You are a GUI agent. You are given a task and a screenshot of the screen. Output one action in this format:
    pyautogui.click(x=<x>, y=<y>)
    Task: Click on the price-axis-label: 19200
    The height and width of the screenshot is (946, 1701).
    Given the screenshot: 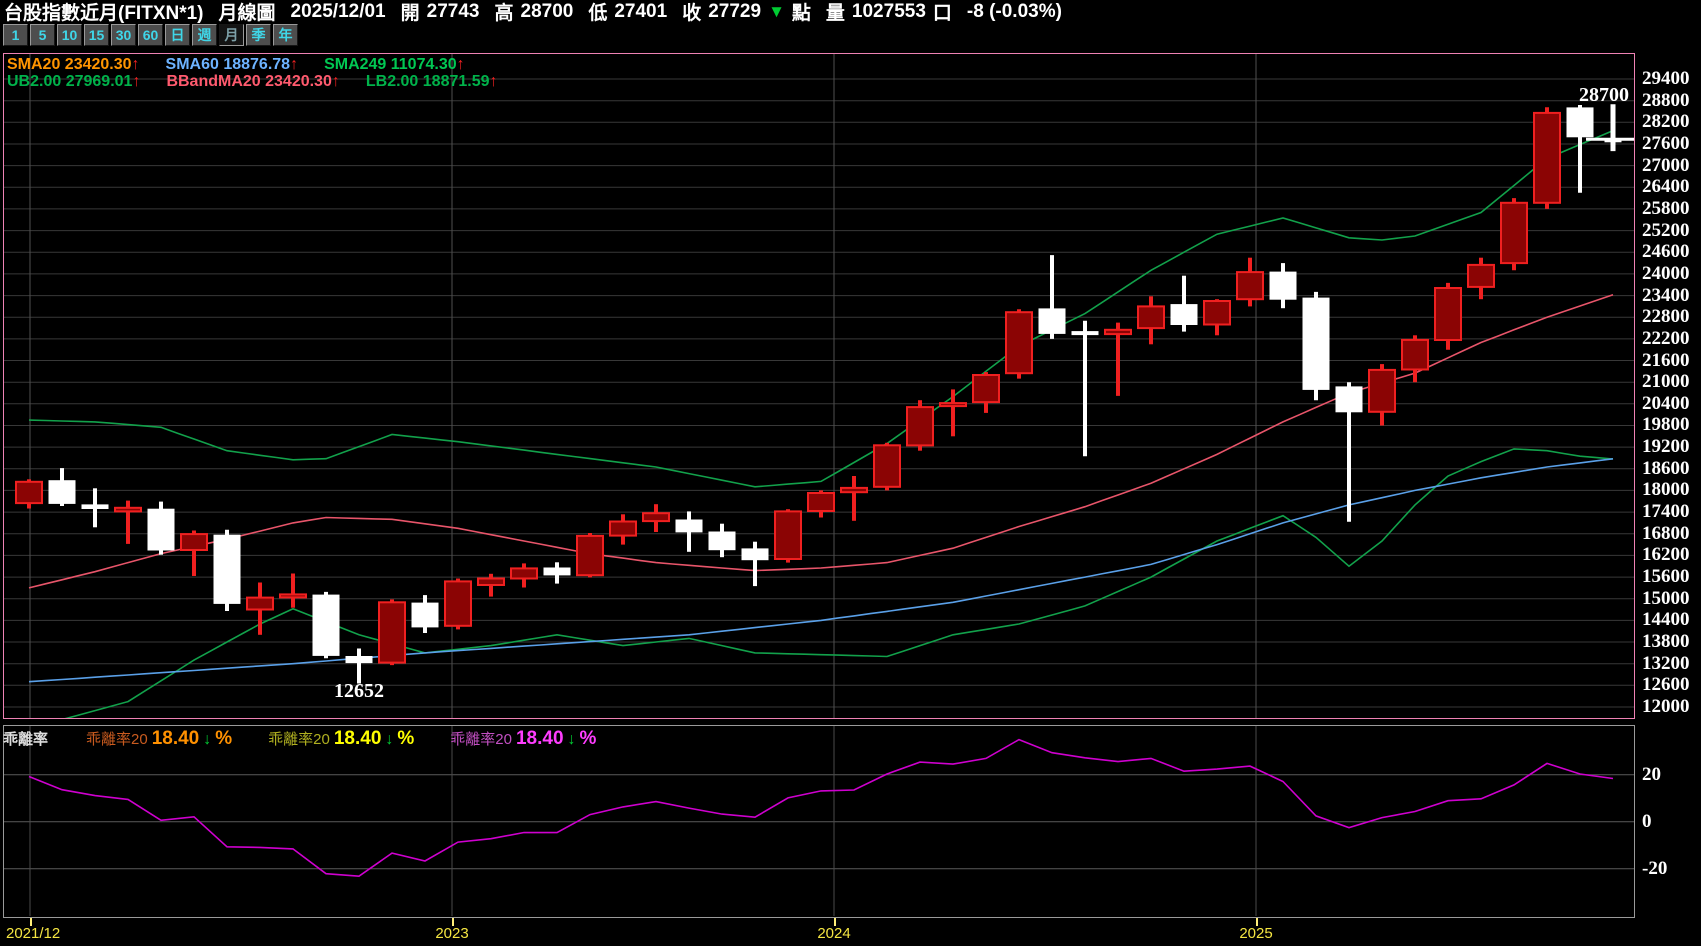 What is the action you would take?
    pyautogui.click(x=1666, y=446)
    